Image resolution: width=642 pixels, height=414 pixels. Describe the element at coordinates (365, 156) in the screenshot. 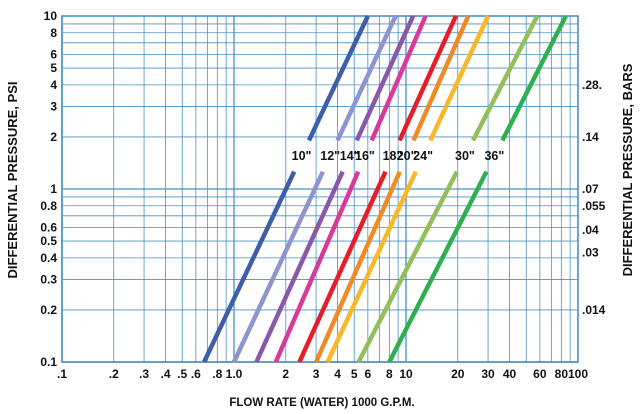

I see `series-label-4: 16"` at that location.